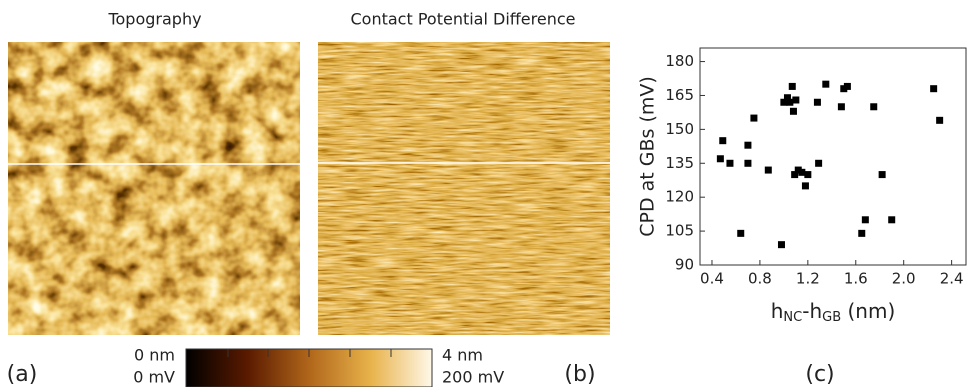  What do you see at coordinates (579, 374) in the screenshot?
I see `panel-label: (b)` at bounding box center [579, 374].